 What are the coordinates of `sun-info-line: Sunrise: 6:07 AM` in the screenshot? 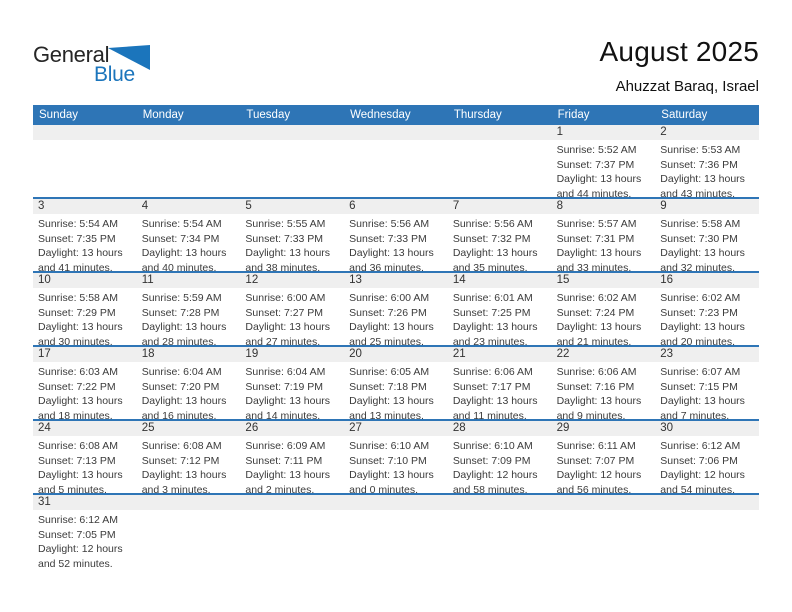 It's located at (700, 372).